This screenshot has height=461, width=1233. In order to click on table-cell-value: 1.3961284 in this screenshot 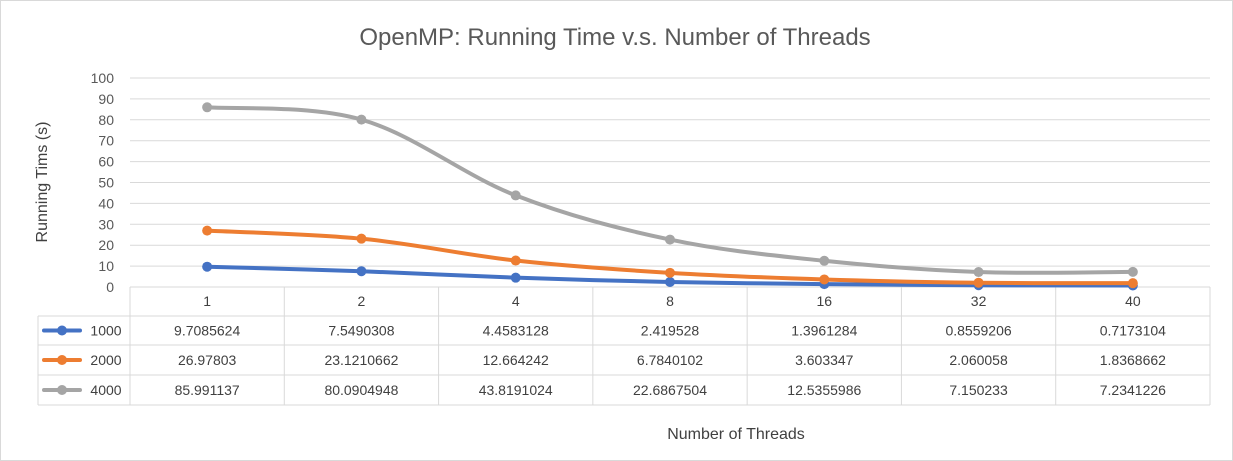, I will do `click(824, 331)`.